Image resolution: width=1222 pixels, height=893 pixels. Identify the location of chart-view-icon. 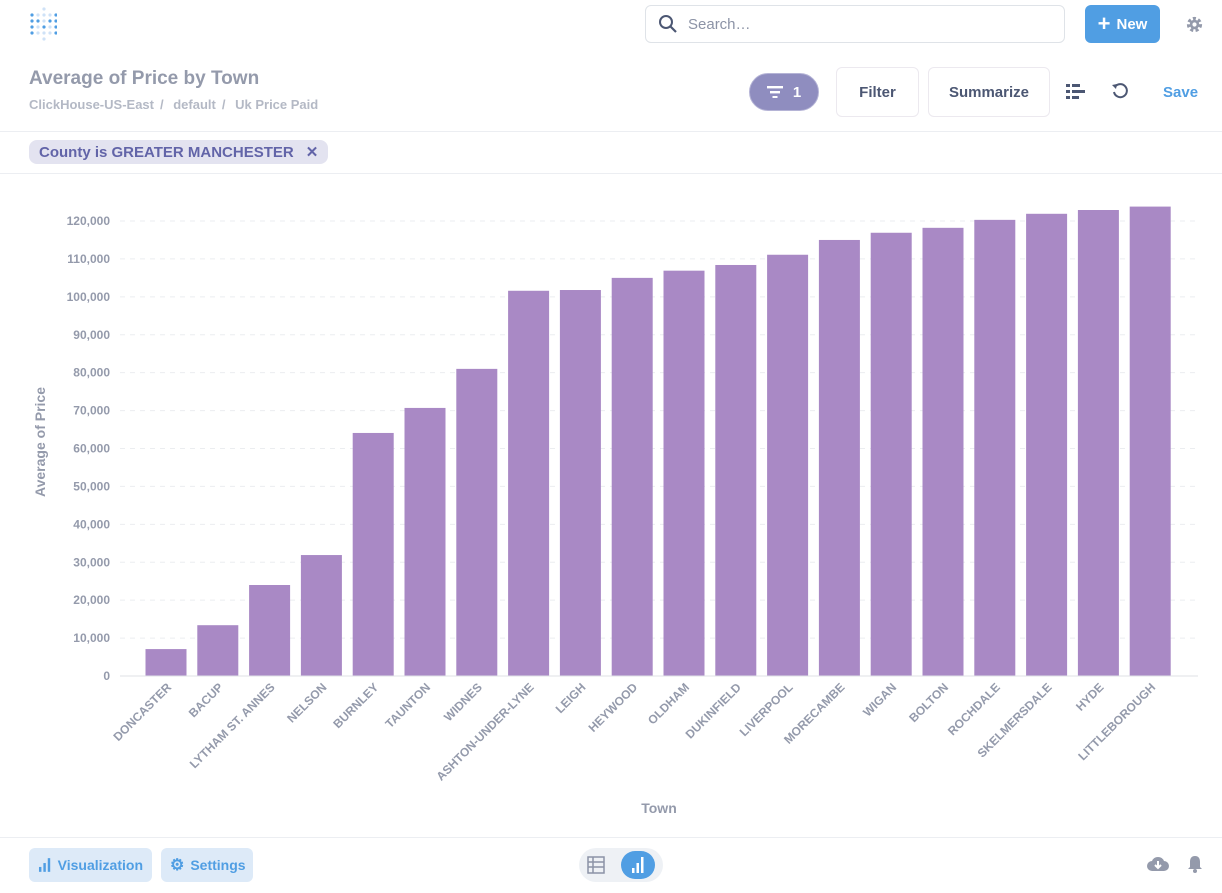
(638, 865).